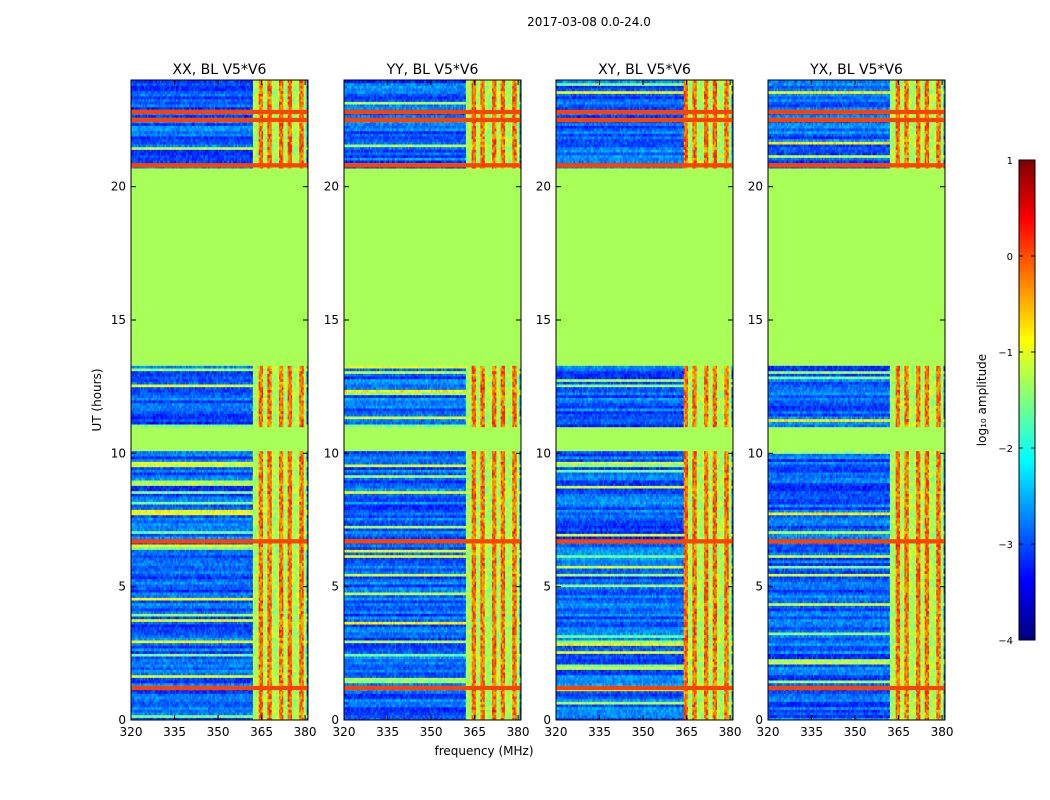  Describe the element at coordinates (1016, 401) in the screenshot. I see `colorbar: 10−1−2−3−4` at that location.